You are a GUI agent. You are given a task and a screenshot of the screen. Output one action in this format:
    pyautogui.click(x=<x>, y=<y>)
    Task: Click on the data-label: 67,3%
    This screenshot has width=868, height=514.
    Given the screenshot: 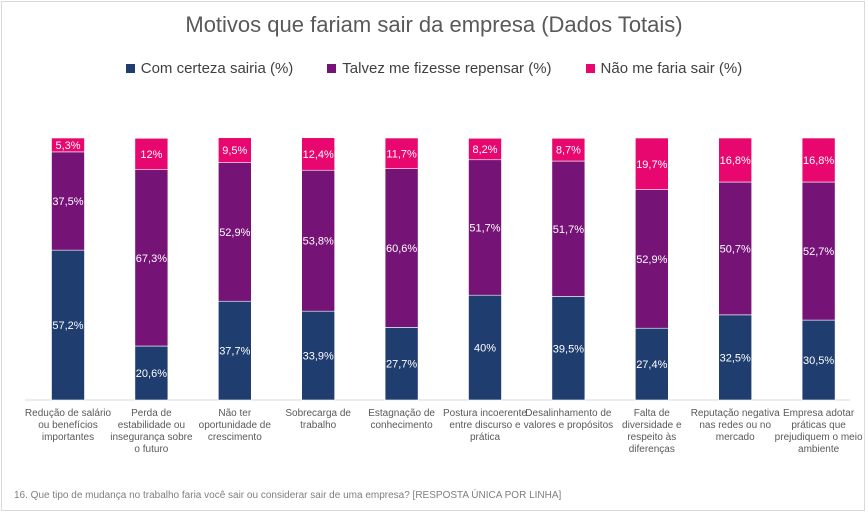 What is the action you would take?
    pyautogui.click(x=151, y=259)
    